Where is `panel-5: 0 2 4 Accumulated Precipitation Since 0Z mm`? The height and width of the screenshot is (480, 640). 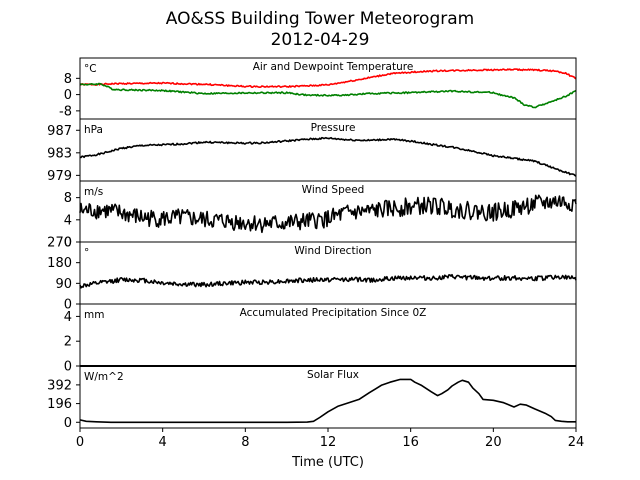 panel-5: 0 2 4 Accumulated Precipitation Since 0Z mm is located at coordinates (320, 339).